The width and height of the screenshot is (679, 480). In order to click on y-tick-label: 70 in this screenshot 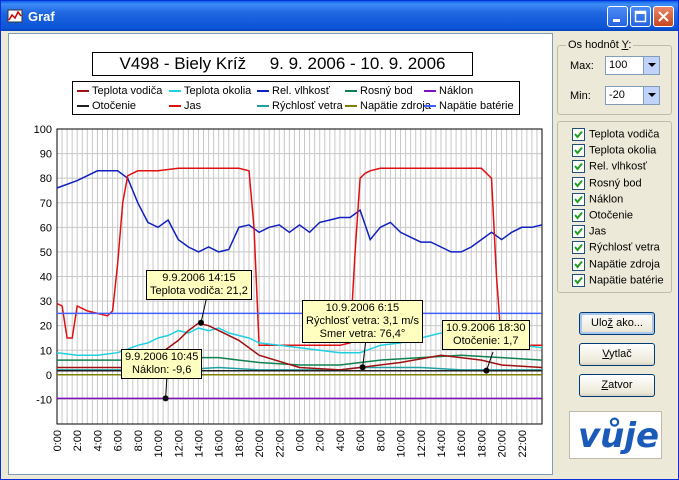, I will do `click(46, 204)`.